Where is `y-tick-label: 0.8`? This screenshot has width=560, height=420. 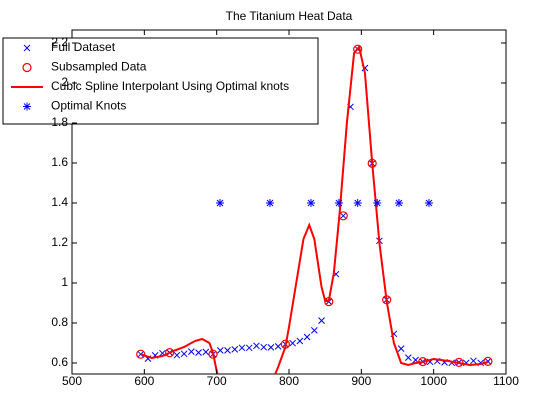
y-tick-label: 0.8 is located at coordinates (59, 322).